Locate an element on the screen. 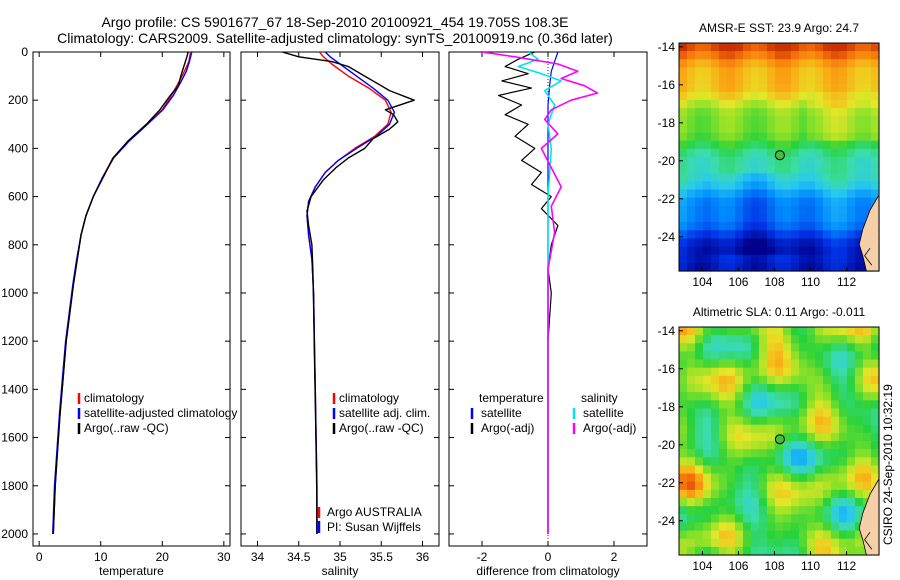 The width and height of the screenshot is (900, 580). annotation-label: Argo AUSTRALIA is located at coordinates (374, 512).